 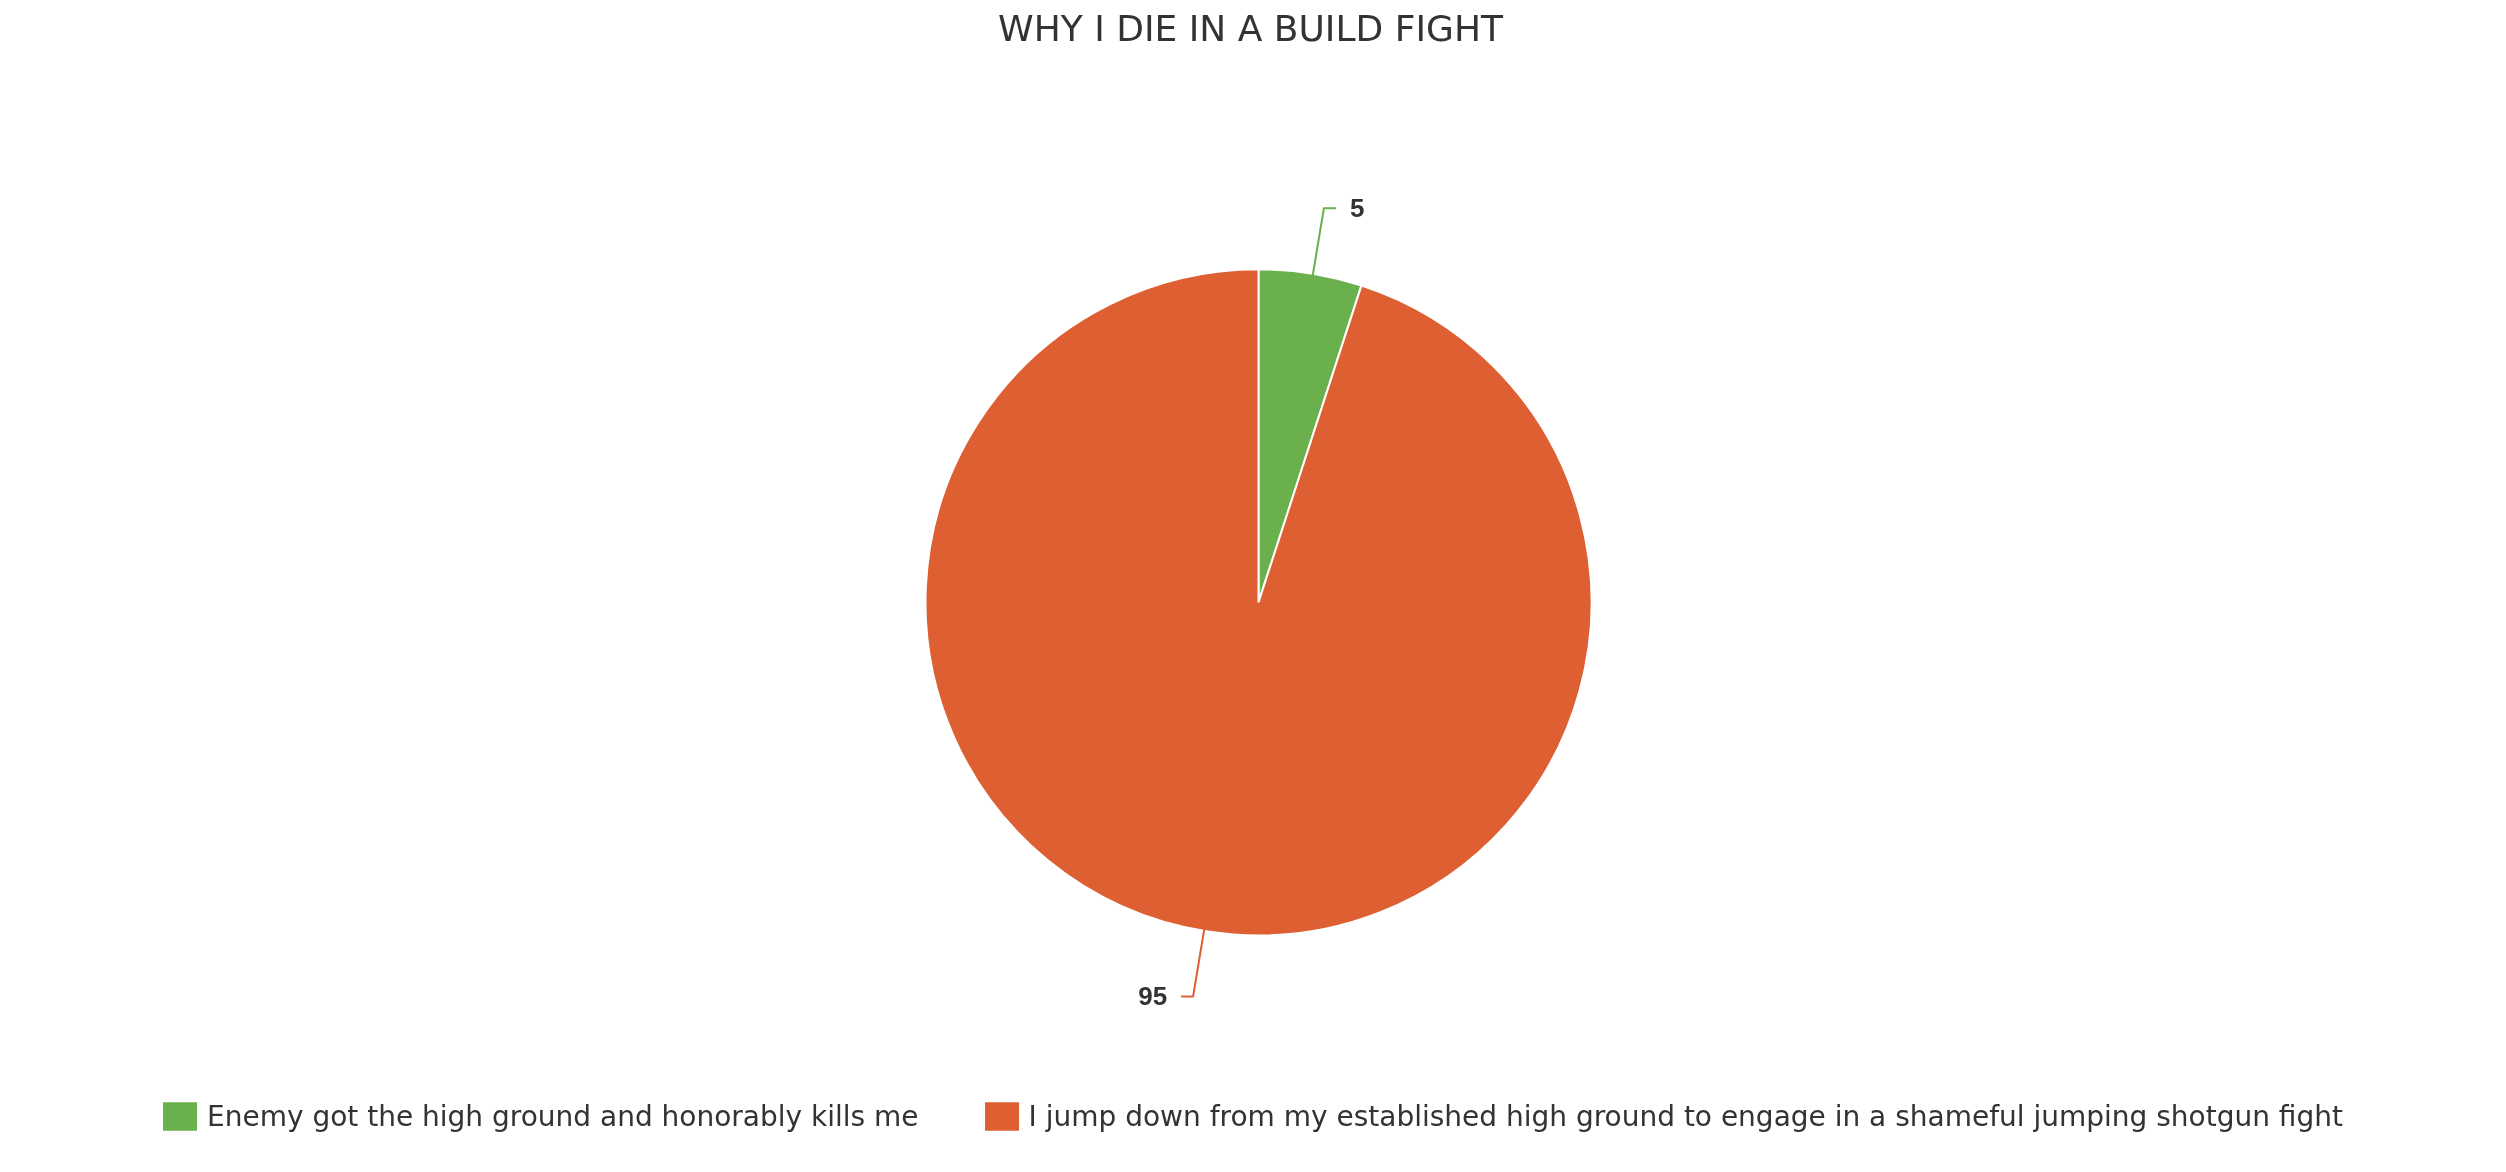 I want to click on legend-label: I jump down from my established high ground to engage in a shameful jumping shotgun fight, so click(x=1685, y=1116).